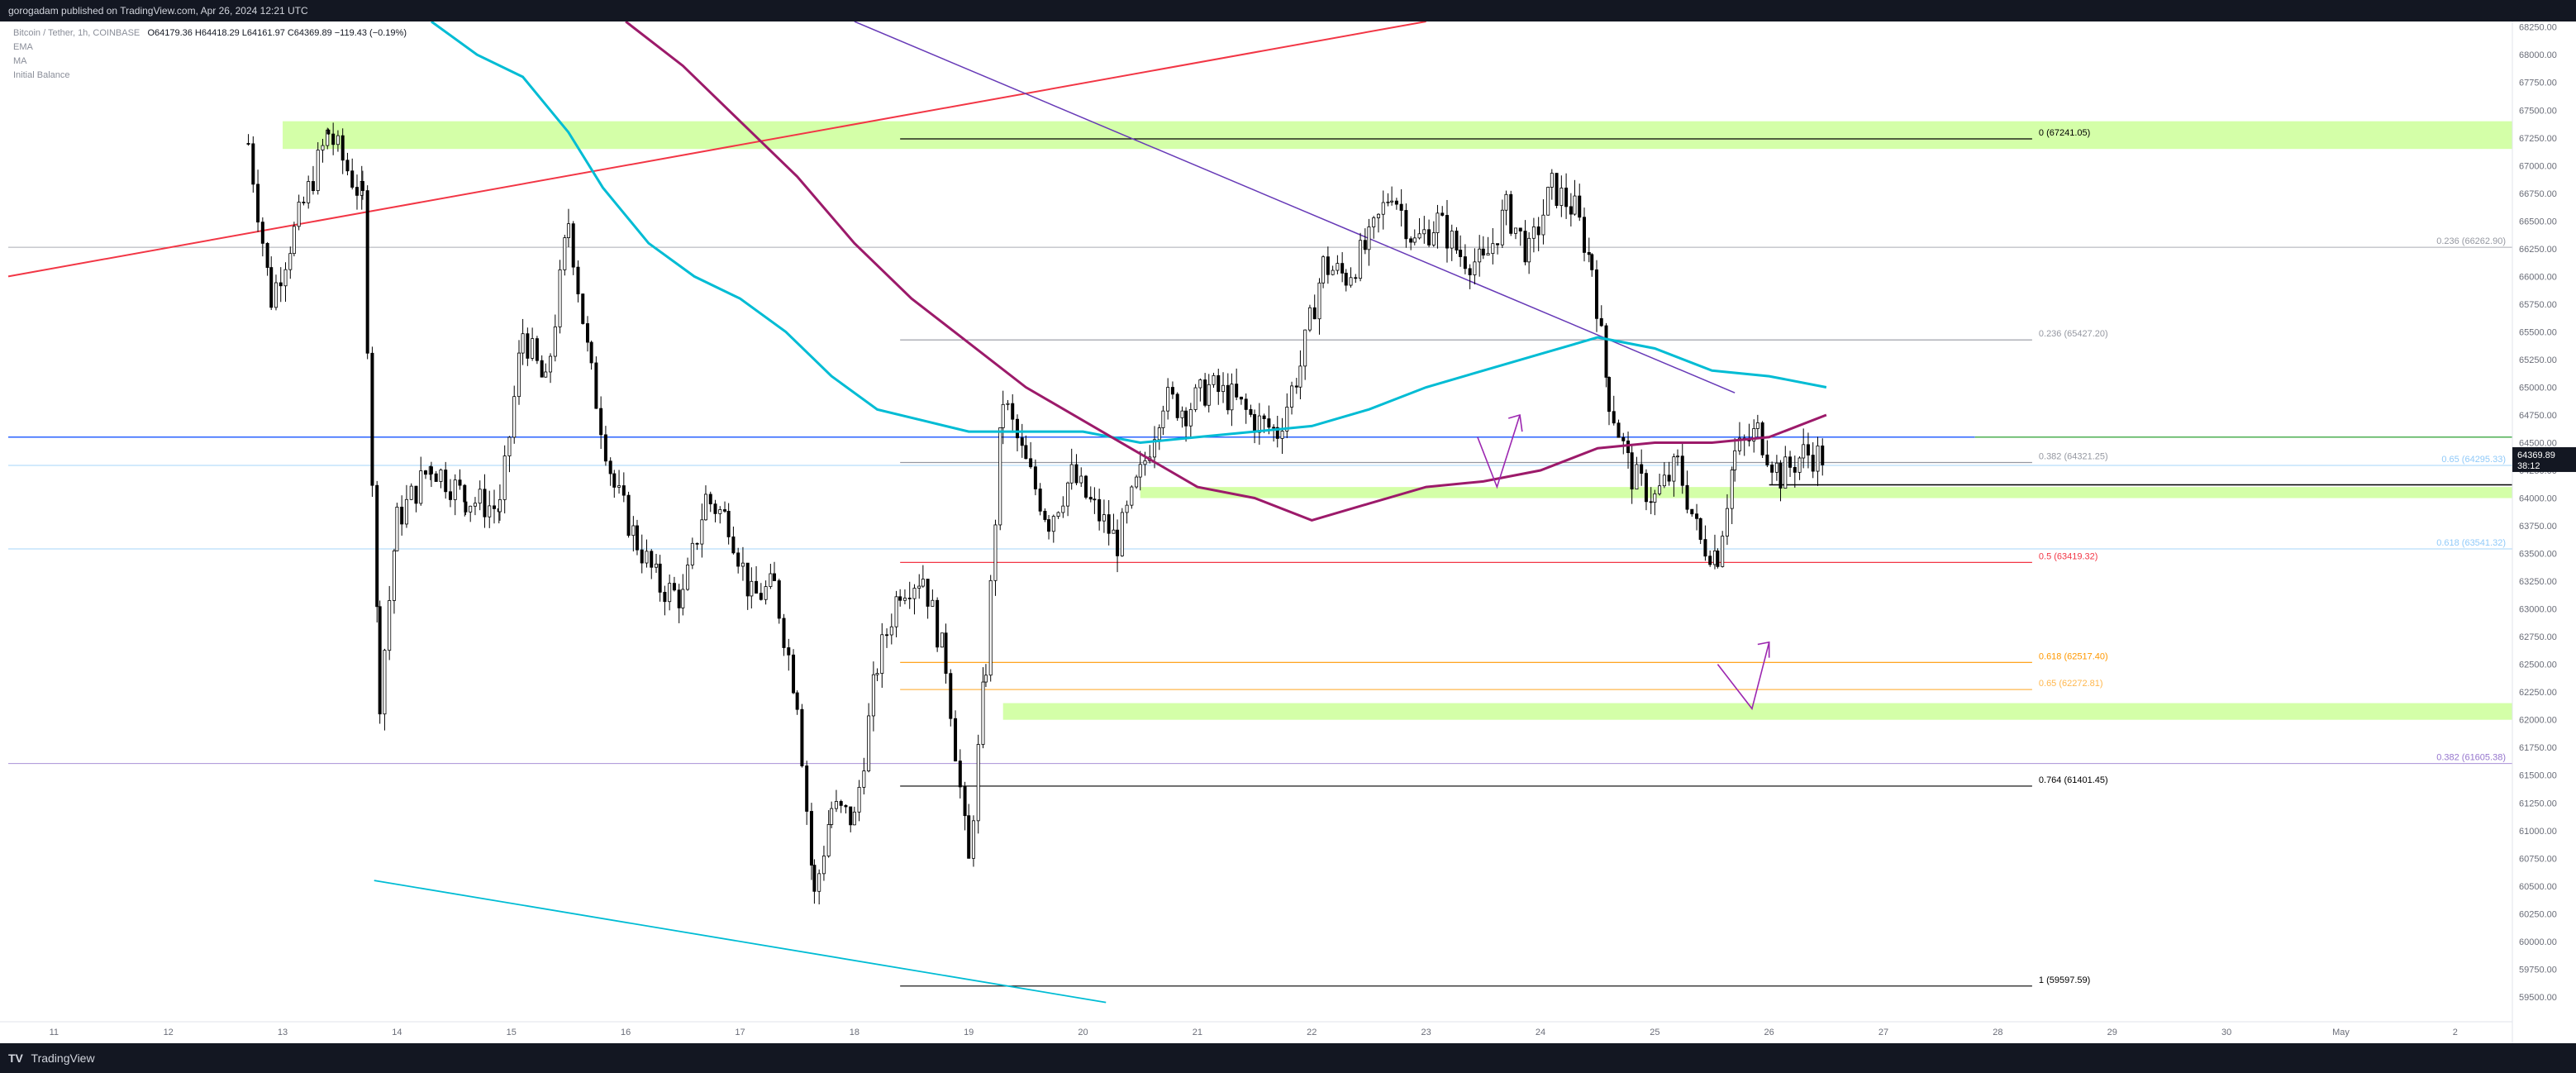 This screenshot has height=1073, width=2576. I want to click on indicator-ma: MA, so click(20, 61).